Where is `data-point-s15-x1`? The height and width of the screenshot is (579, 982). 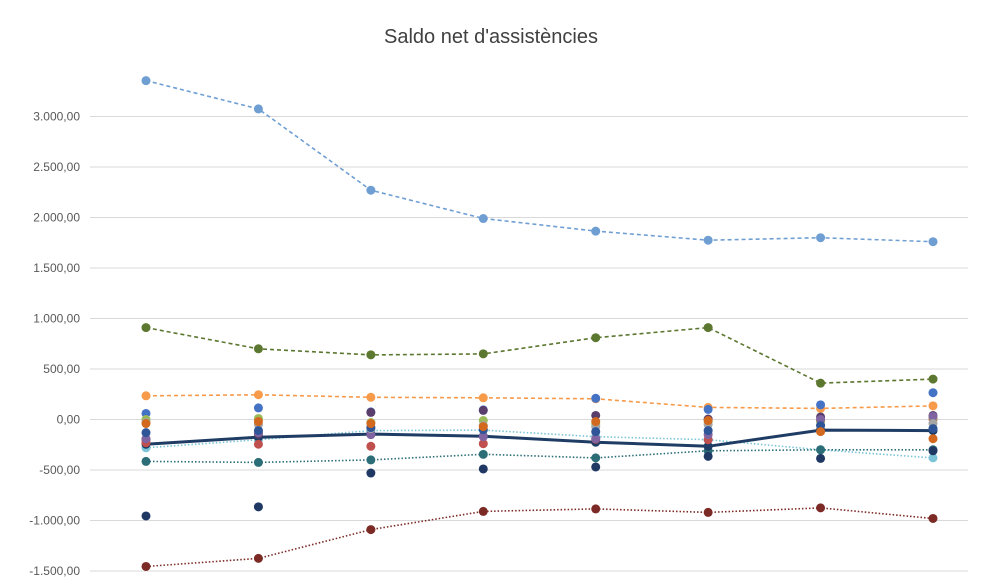
data-point-s15-x1 is located at coordinates (146, 433).